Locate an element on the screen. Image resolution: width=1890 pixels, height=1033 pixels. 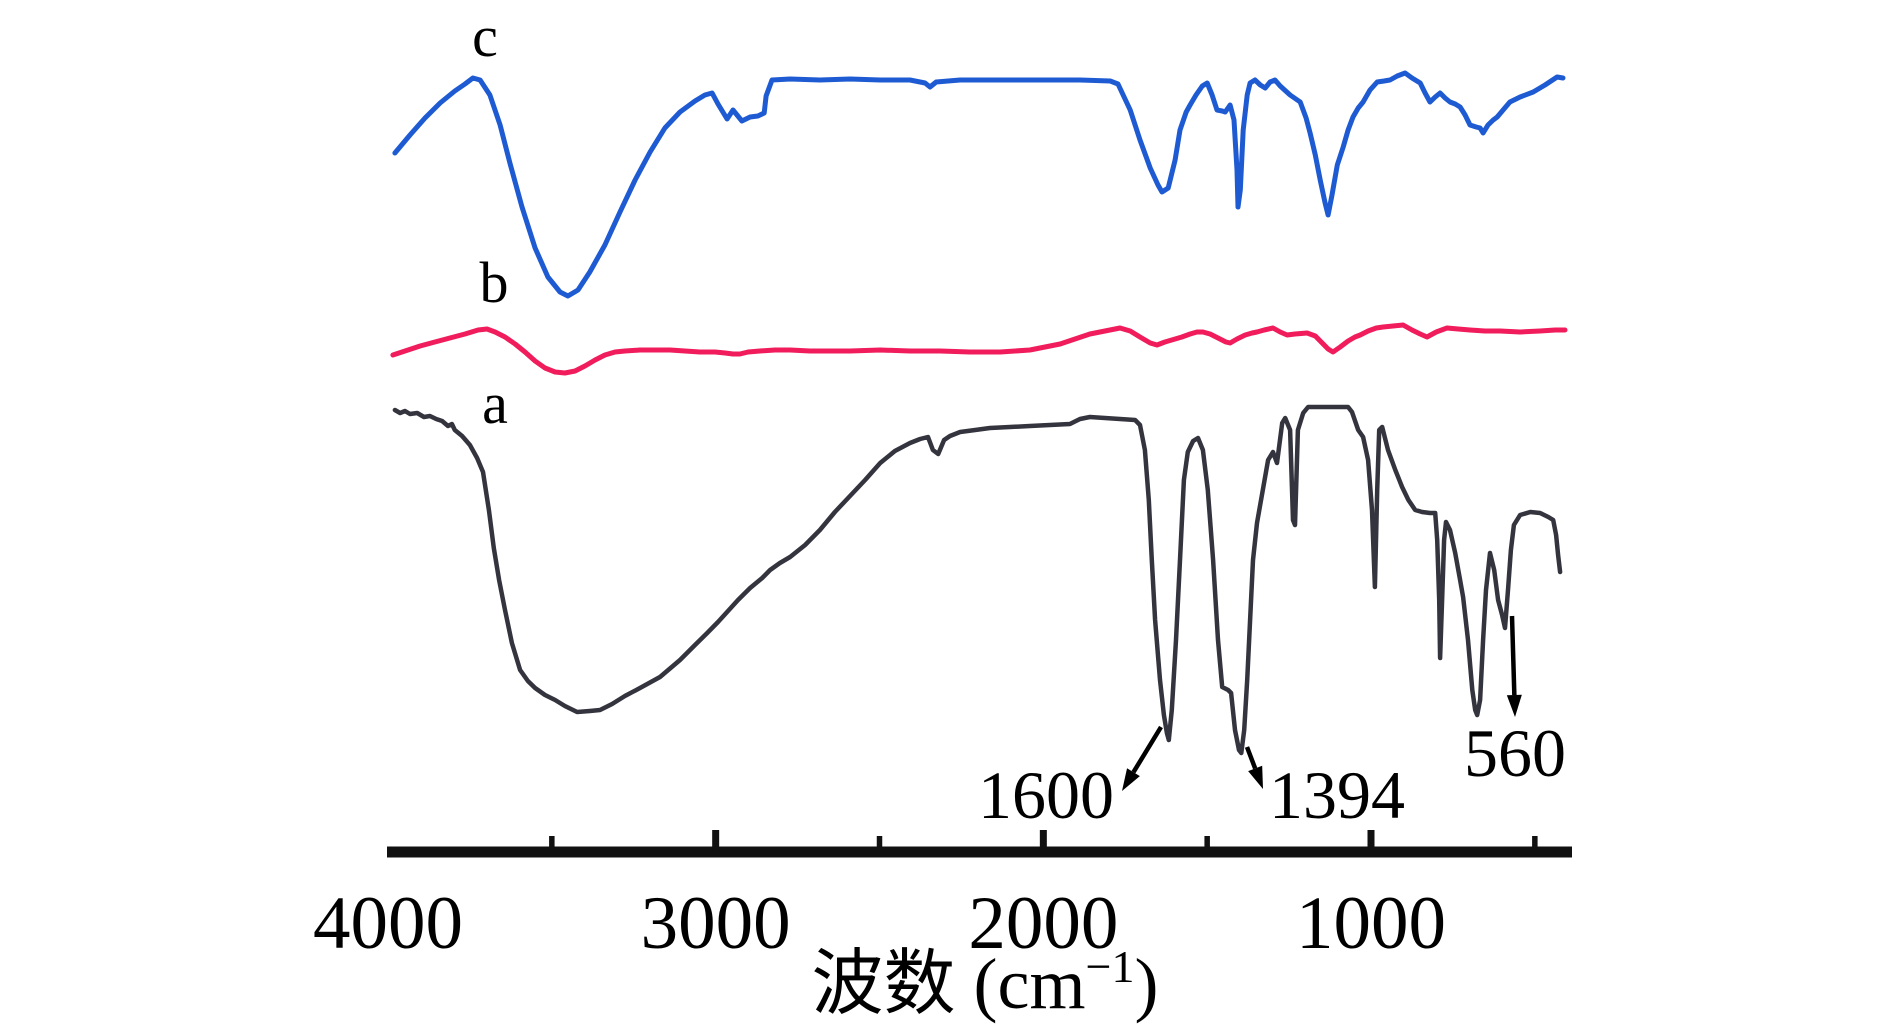
curve-label-a: a is located at coordinates (495, 403).